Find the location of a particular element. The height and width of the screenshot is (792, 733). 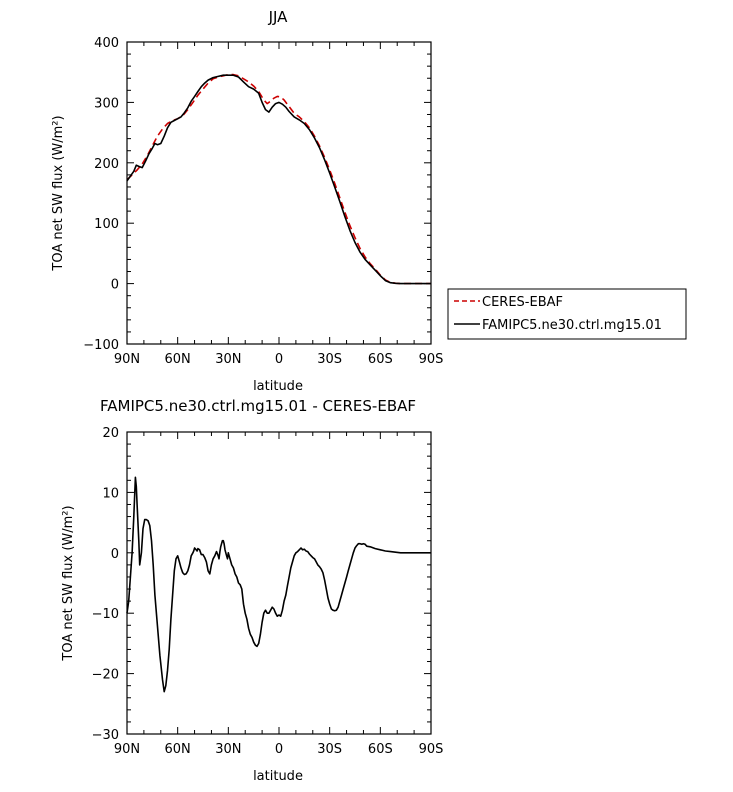

series-line-ceres-ebaf is located at coordinates (278, 179).